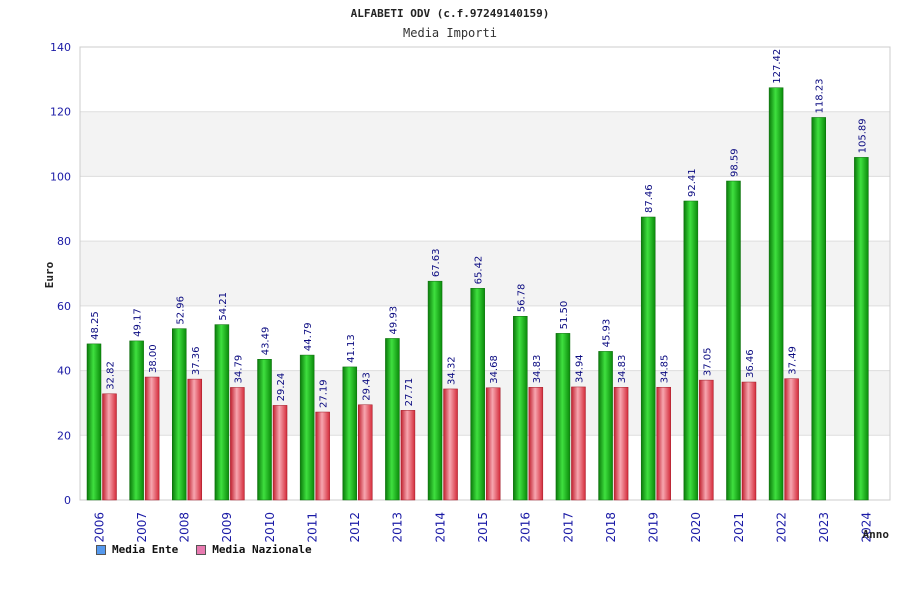 This screenshot has height=600, width=900. I want to click on x-tick-label: 2012, so click(355, 527).